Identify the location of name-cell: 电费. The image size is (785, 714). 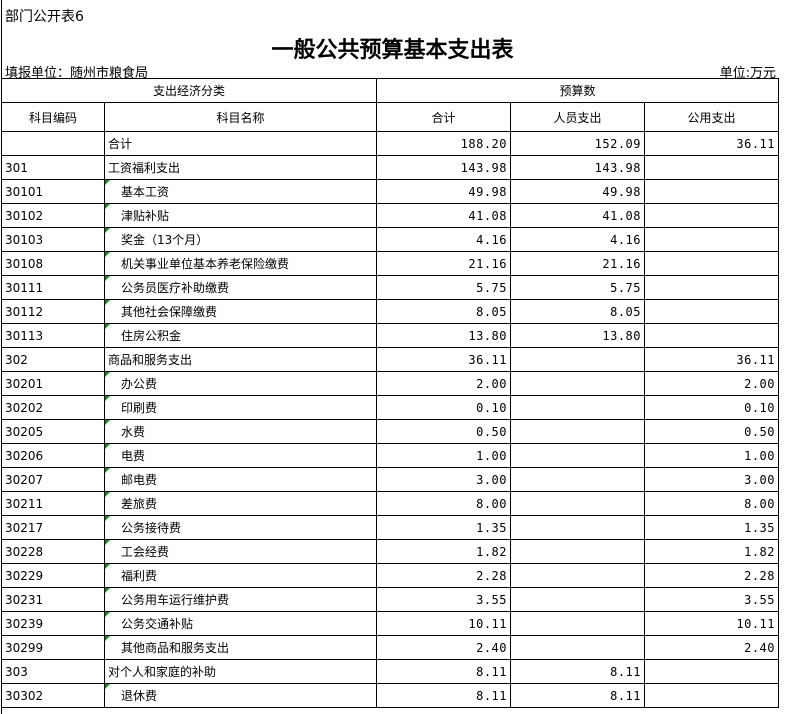
(240, 455).